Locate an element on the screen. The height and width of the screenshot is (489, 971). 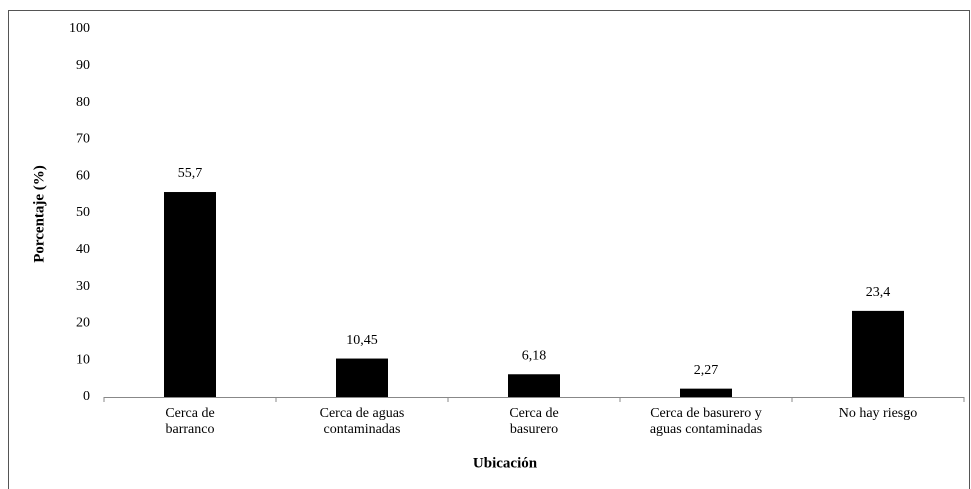
value-label: 10,45 is located at coordinates (362, 340).